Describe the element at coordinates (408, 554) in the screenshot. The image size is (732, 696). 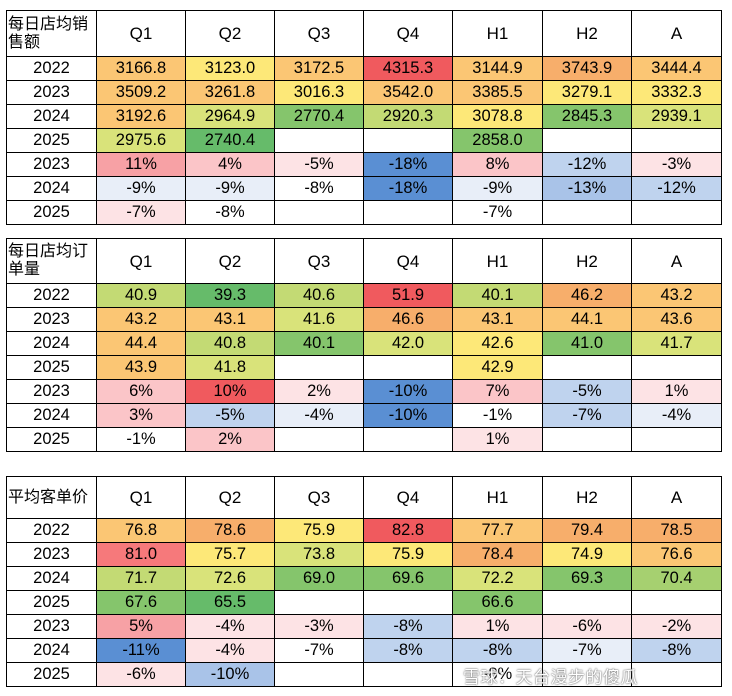
I see `data-cell: 75.9` at that location.